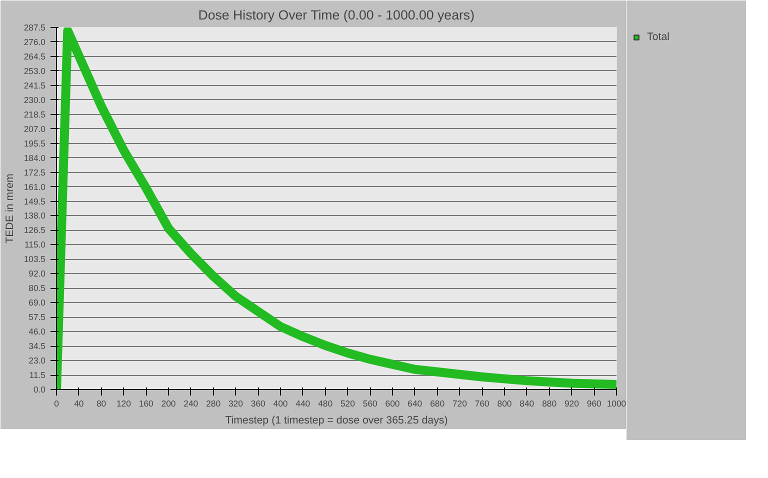 The image size is (768, 478). Describe the element at coordinates (460, 403) in the screenshot. I see `x-tick-label: 720` at that location.